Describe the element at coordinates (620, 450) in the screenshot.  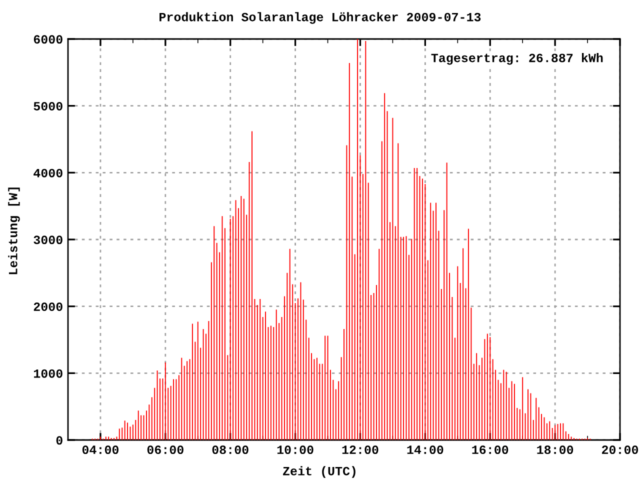
I see `x-tick-label: 20:00` at that location.